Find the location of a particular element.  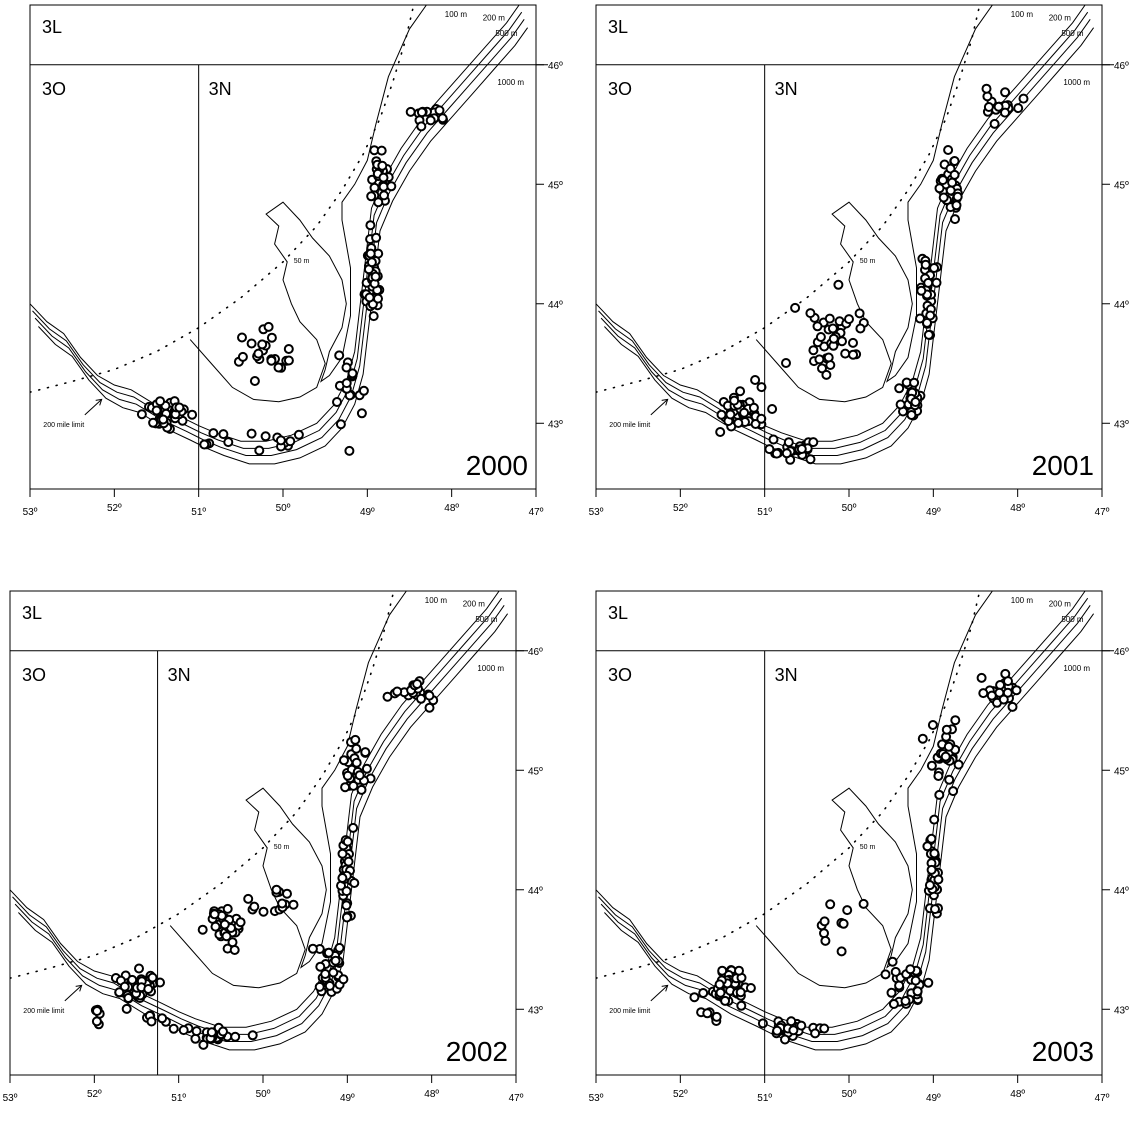

division-label-top: 3L is located at coordinates (618, 27).